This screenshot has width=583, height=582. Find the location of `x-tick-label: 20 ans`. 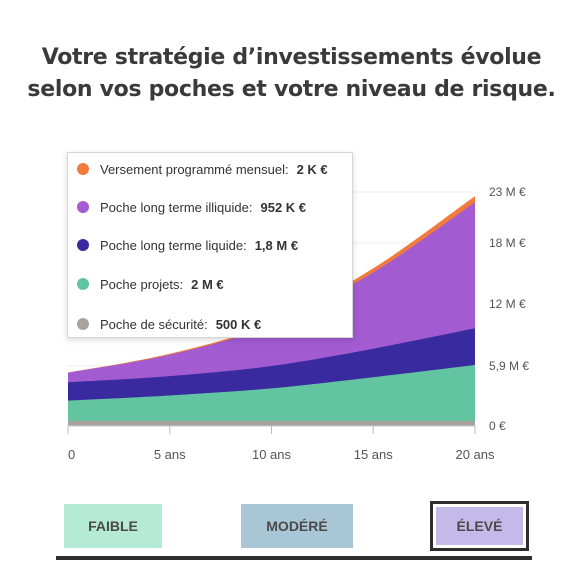

x-tick-label: 20 ans is located at coordinates (475, 454).